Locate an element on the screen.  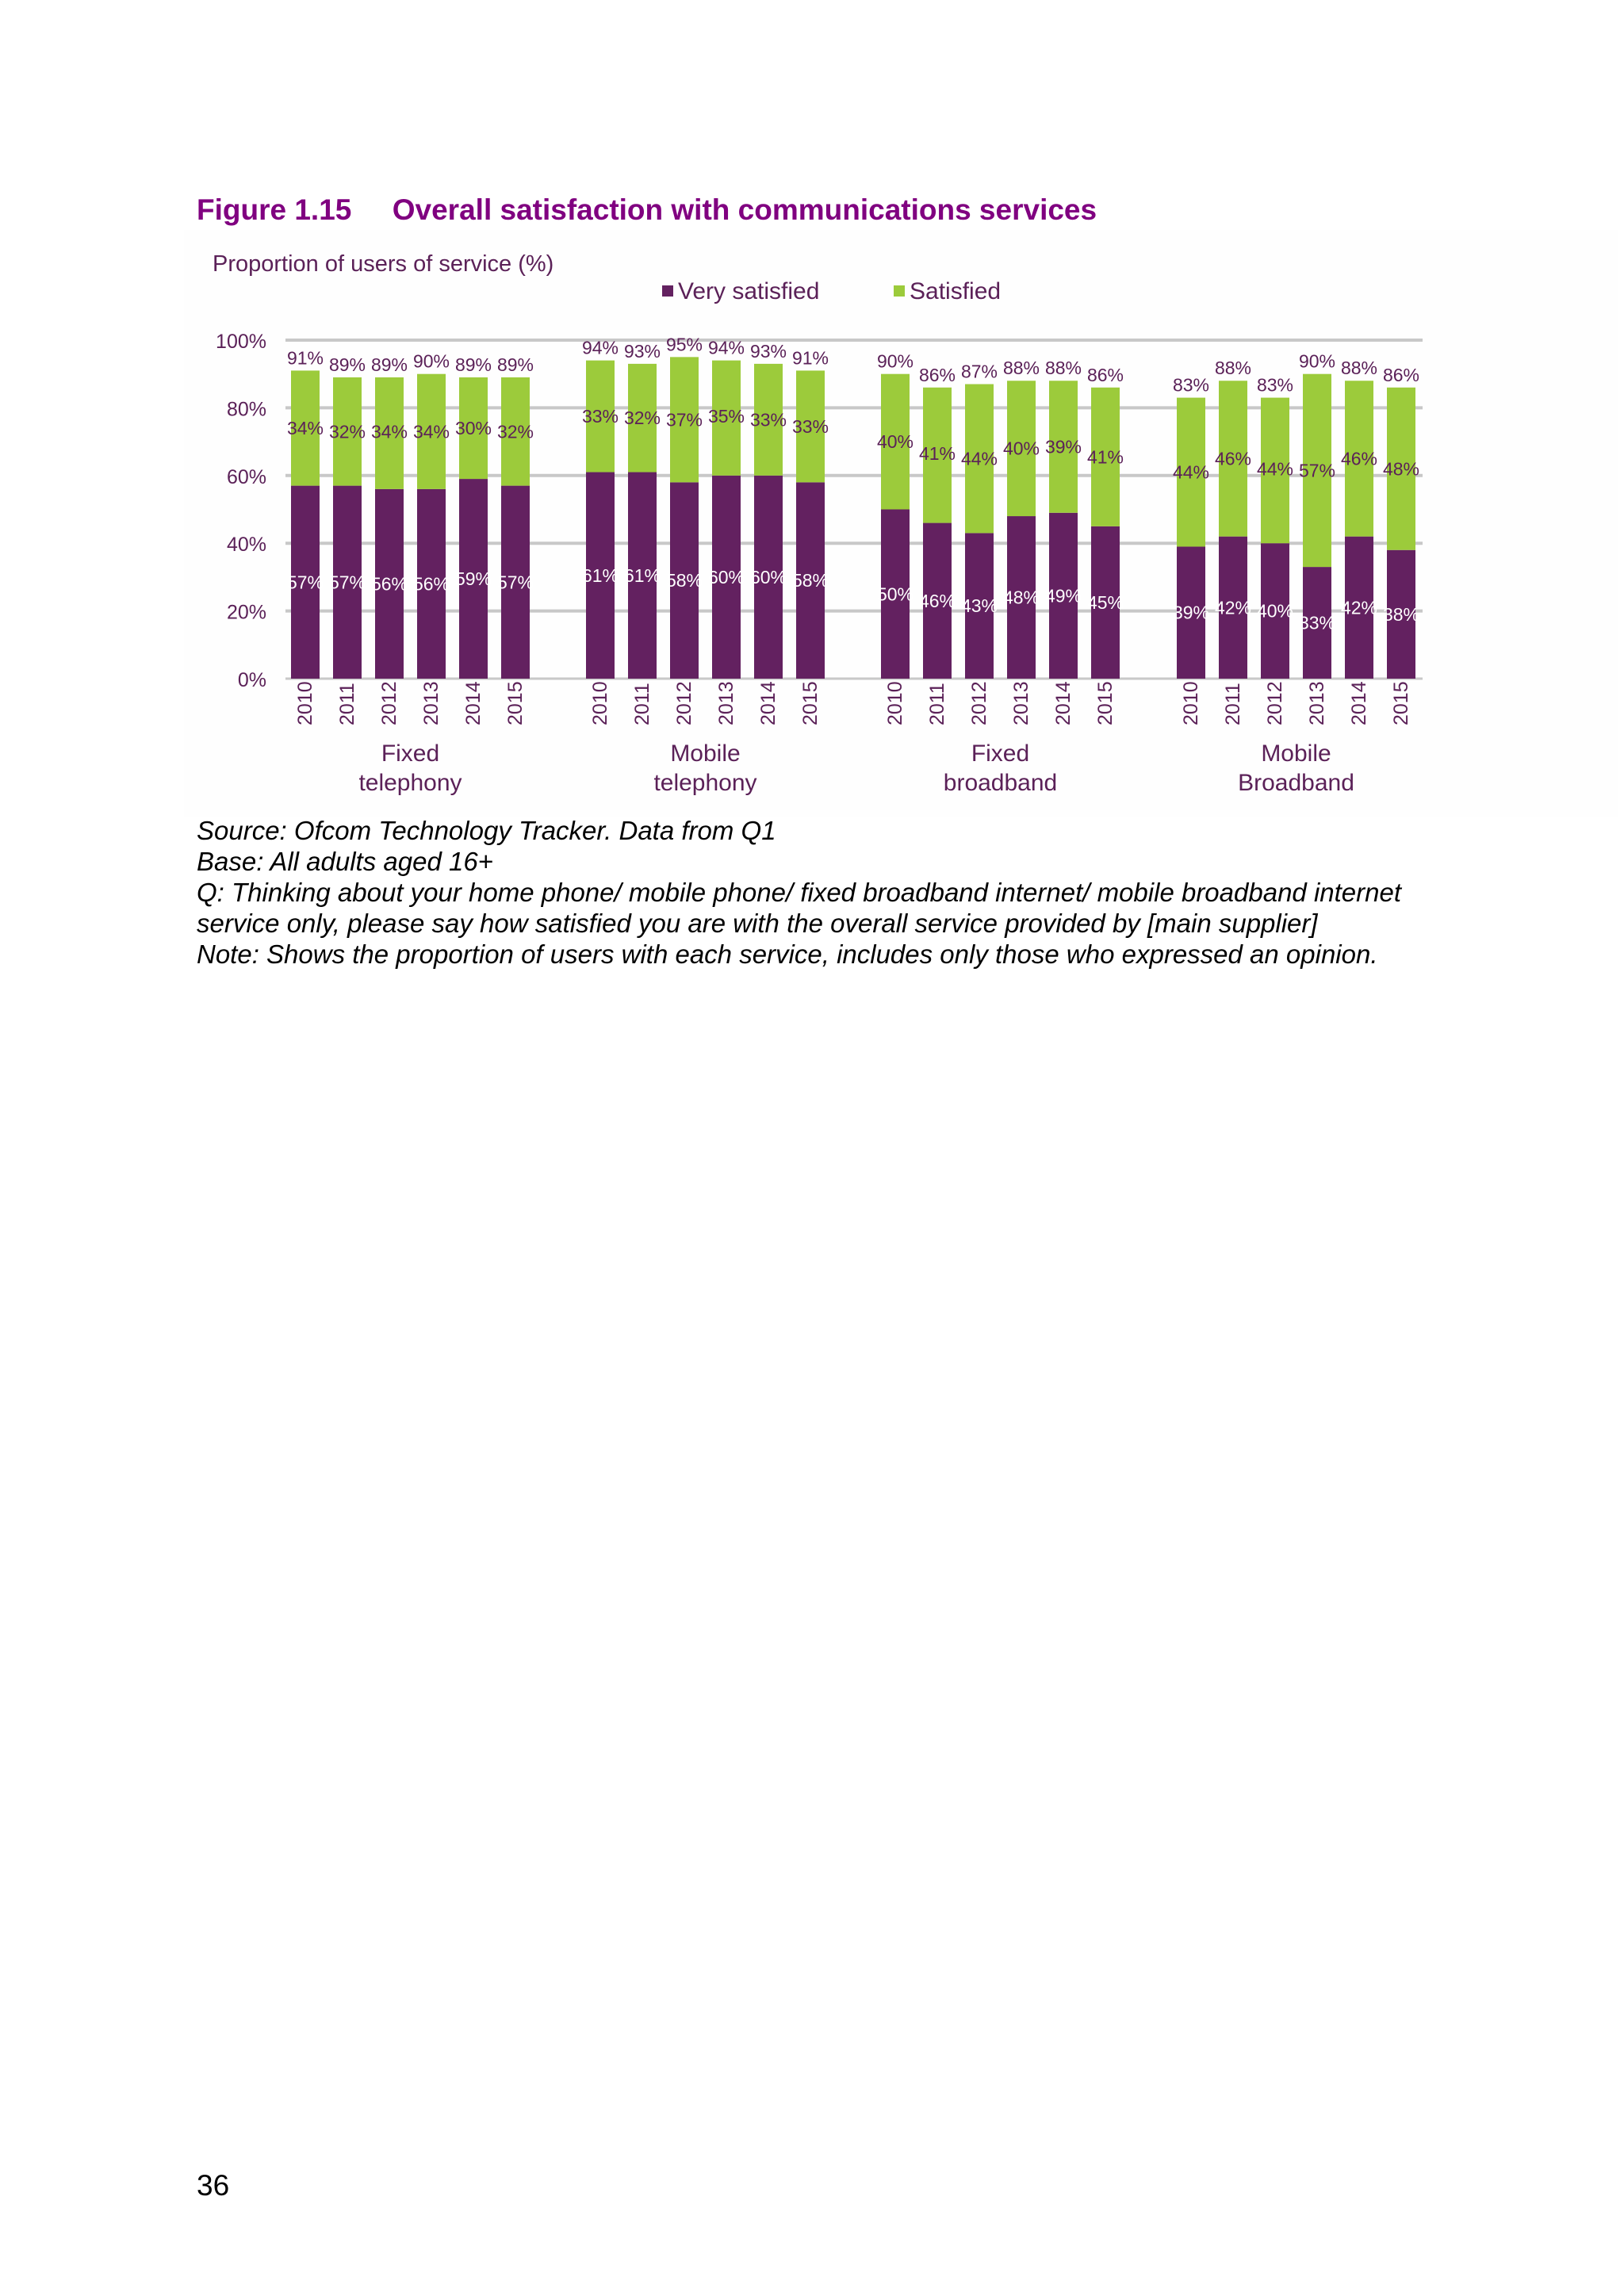
y-tick-label: 20% is located at coordinates (246, 613).